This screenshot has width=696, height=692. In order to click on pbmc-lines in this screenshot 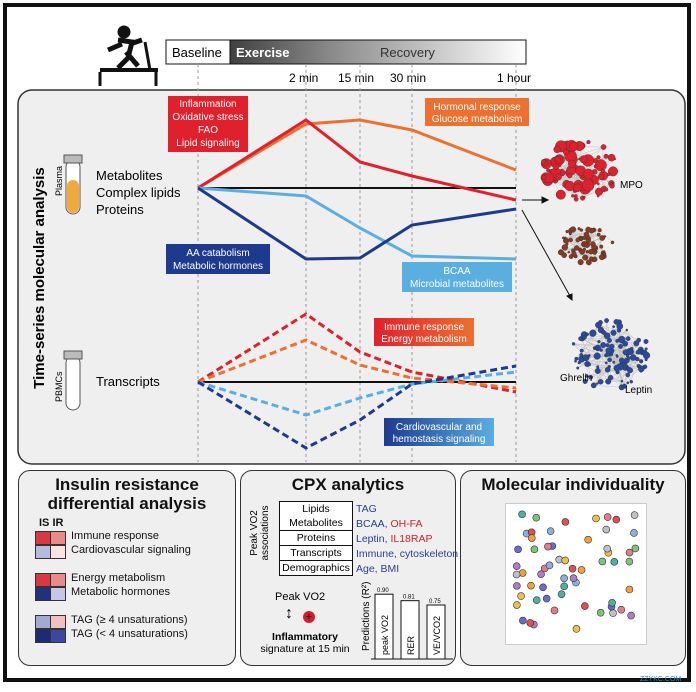, I will do `click(357, 381)`.